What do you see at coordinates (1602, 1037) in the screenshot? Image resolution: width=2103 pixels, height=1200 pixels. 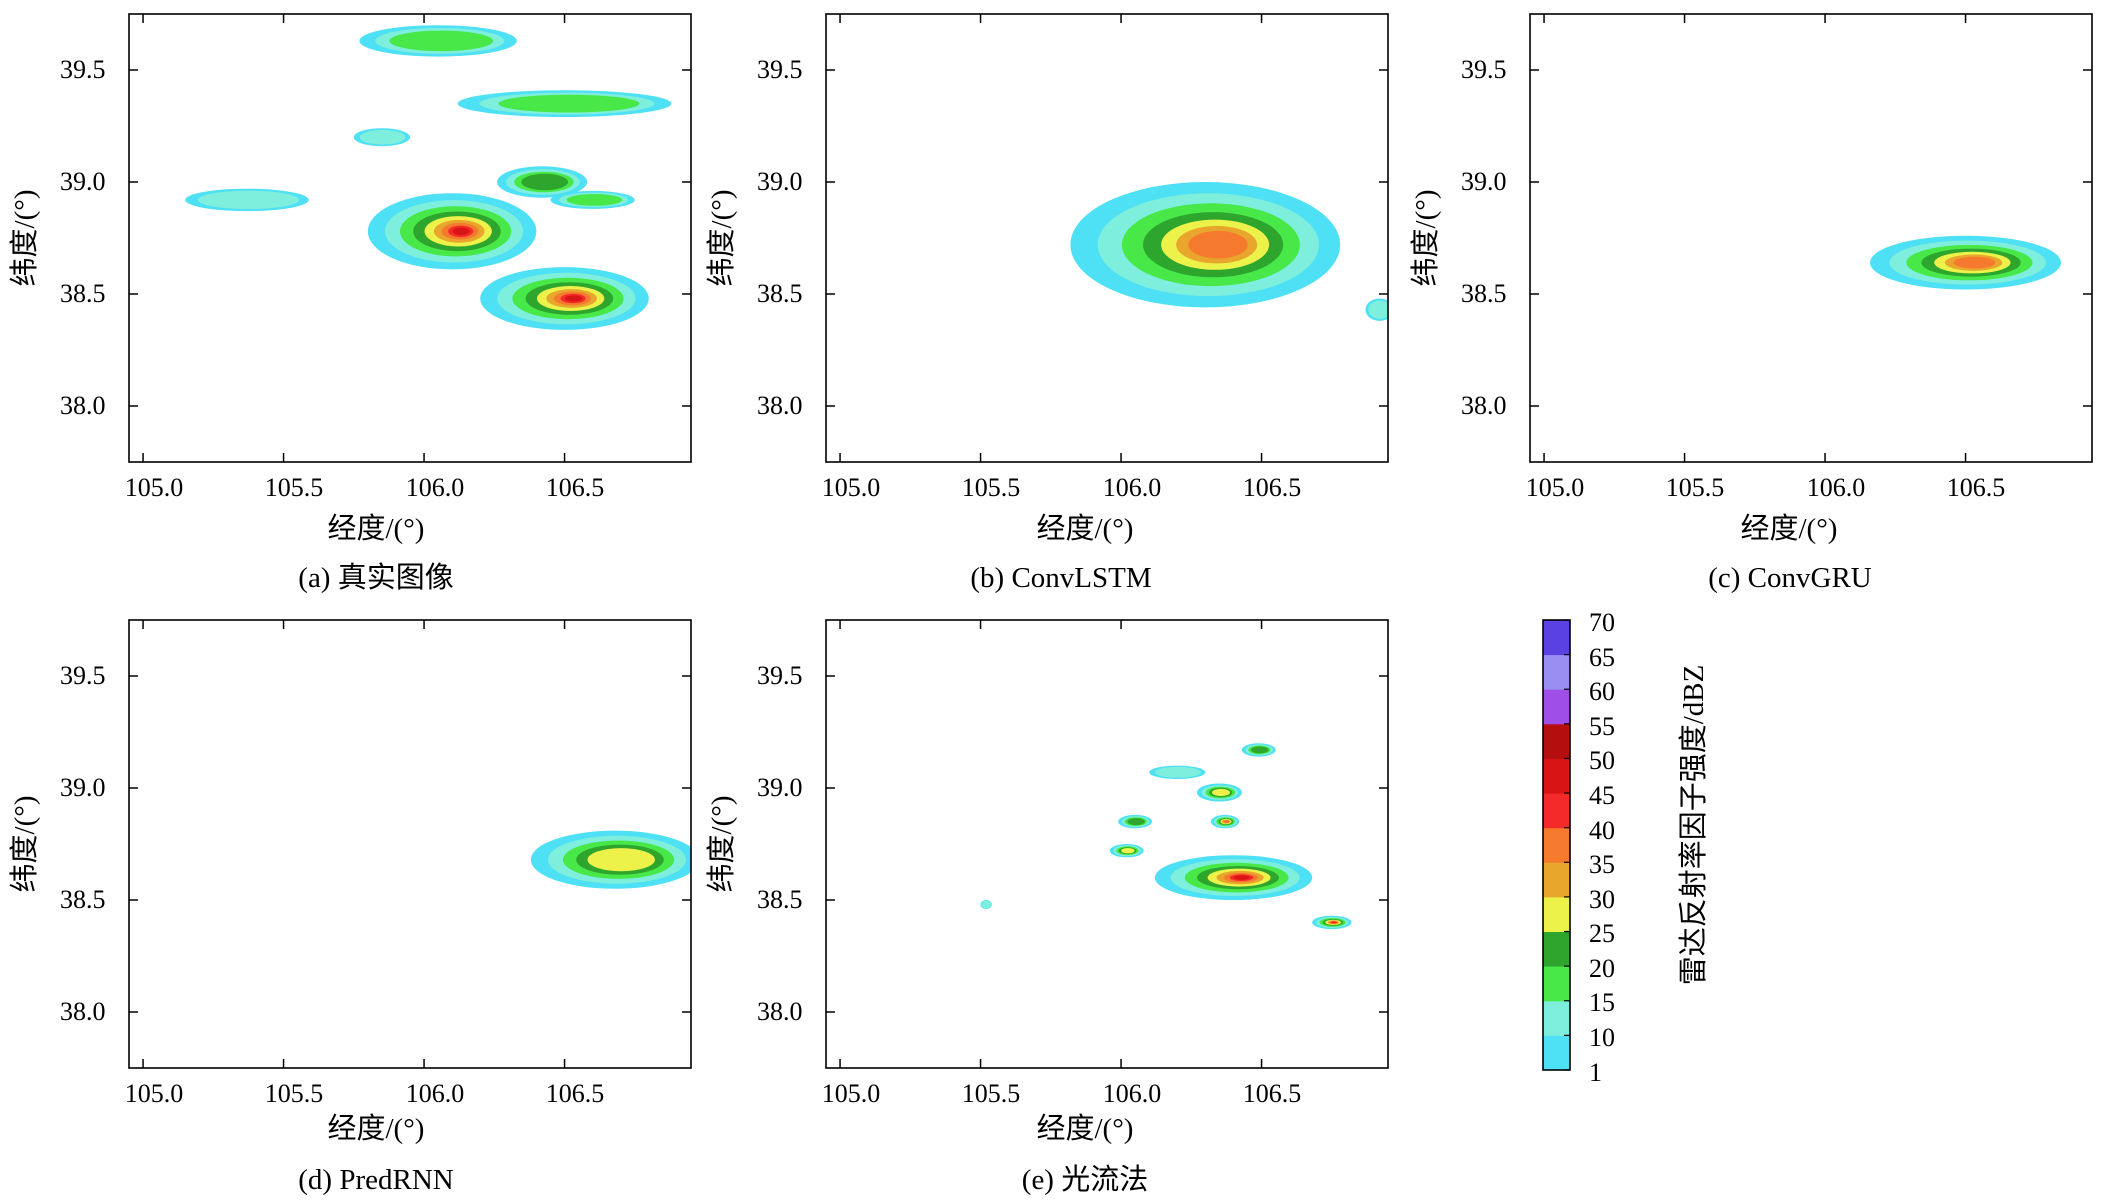 I see `colorbar-tick-label: 10` at bounding box center [1602, 1037].